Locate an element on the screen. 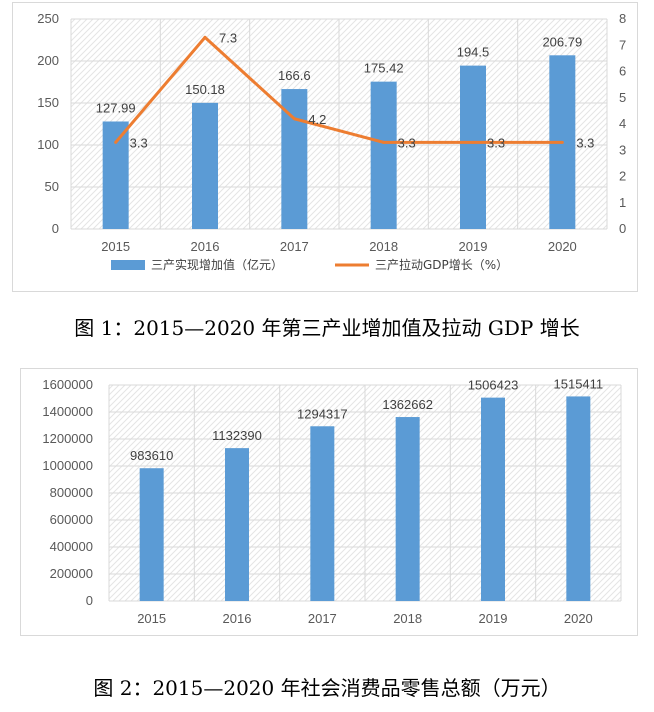 This screenshot has height=712, width=654. y-tick-label: 400000 is located at coordinates (71, 546).